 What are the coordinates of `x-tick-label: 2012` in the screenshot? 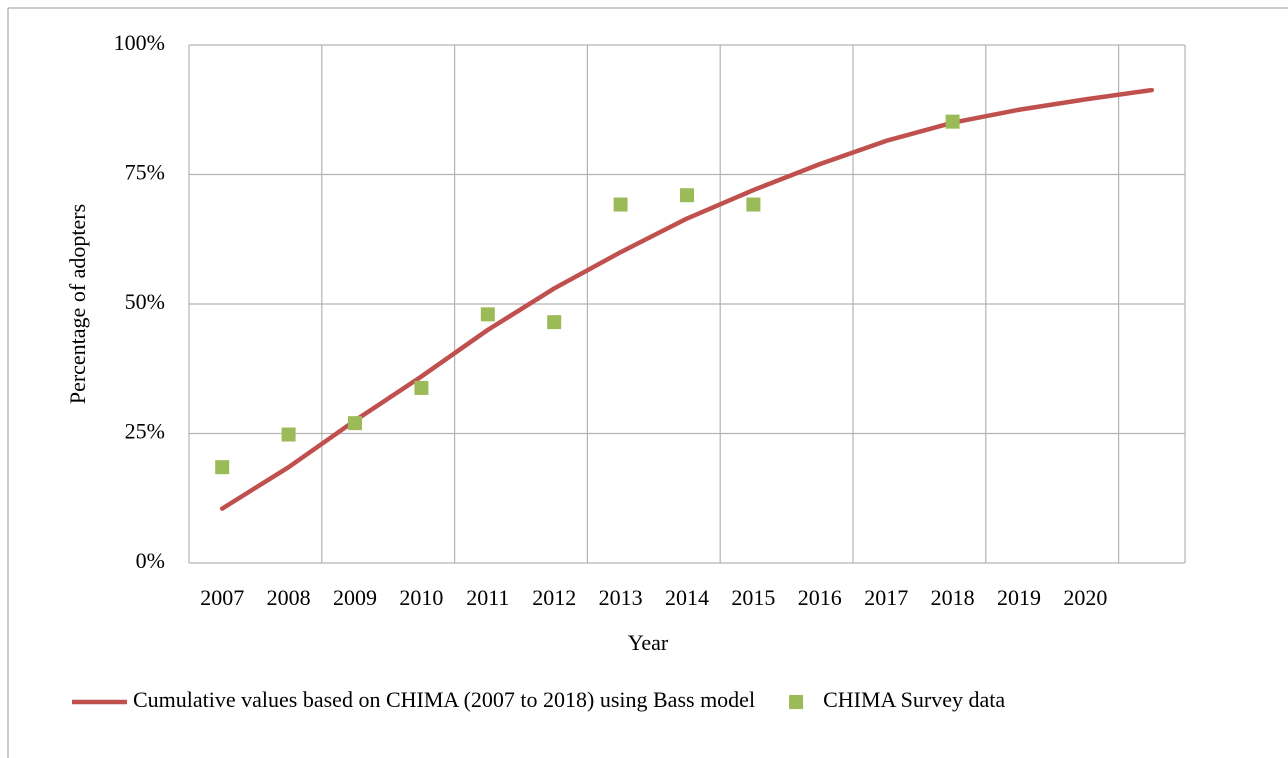 It's located at (554, 597).